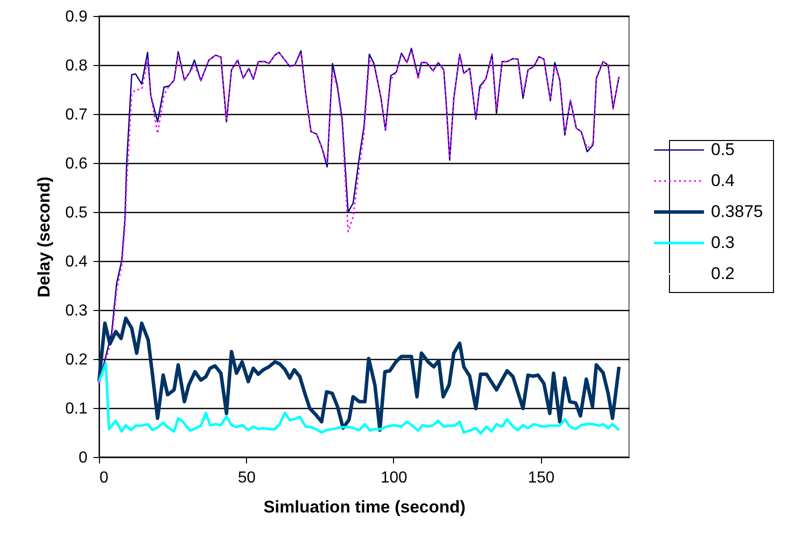  Describe the element at coordinates (83, 458) in the screenshot. I see `y-tick-label: 0` at that location.